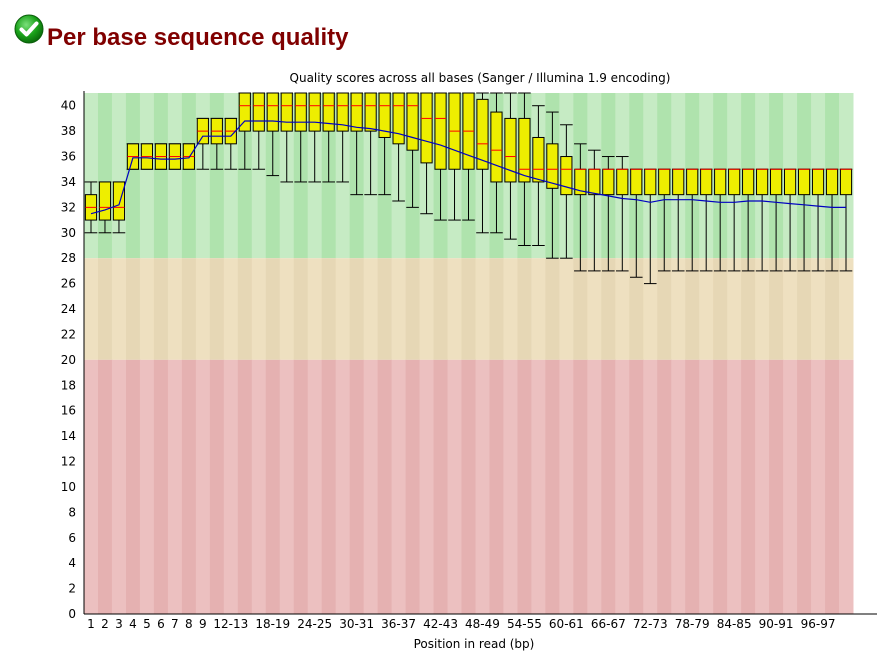  What do you see at coordinates (608, 624) in the screenshot?
I see `x-tick-label: 66-67` at bounding box center [608, 624].